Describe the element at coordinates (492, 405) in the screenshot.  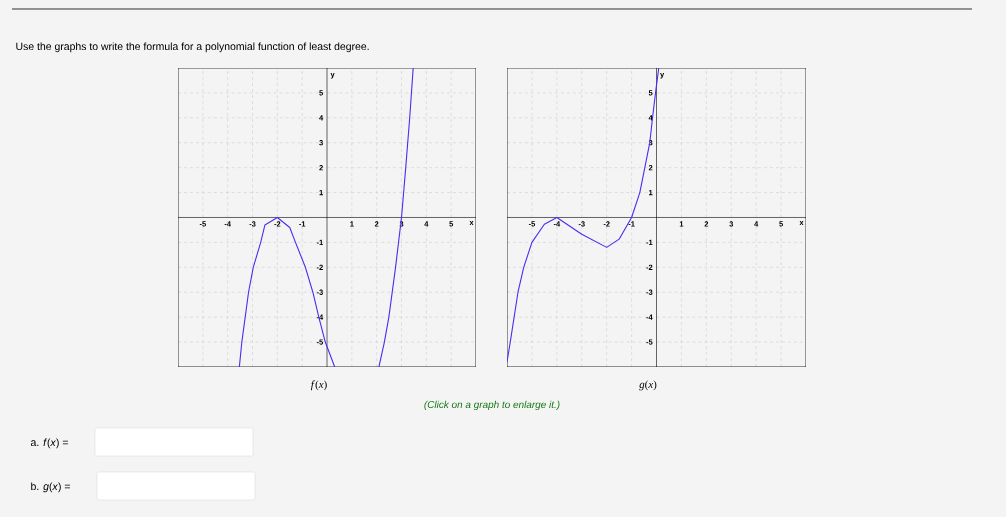
I see `text: (Click on a graph to enlarge it.)` at that location.